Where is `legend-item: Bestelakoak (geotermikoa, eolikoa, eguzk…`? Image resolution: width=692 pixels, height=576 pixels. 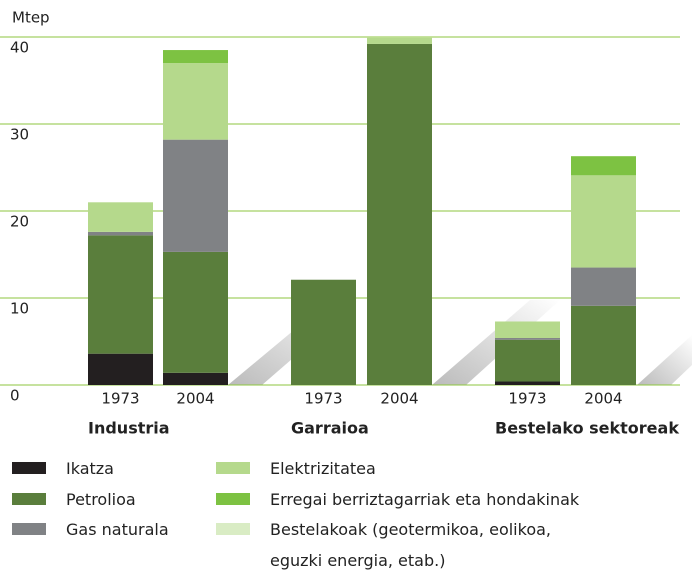
legend-item: Bestelakoak (geotermikoa, eolikoa, eguzk… is located at coordinates (408, 545).